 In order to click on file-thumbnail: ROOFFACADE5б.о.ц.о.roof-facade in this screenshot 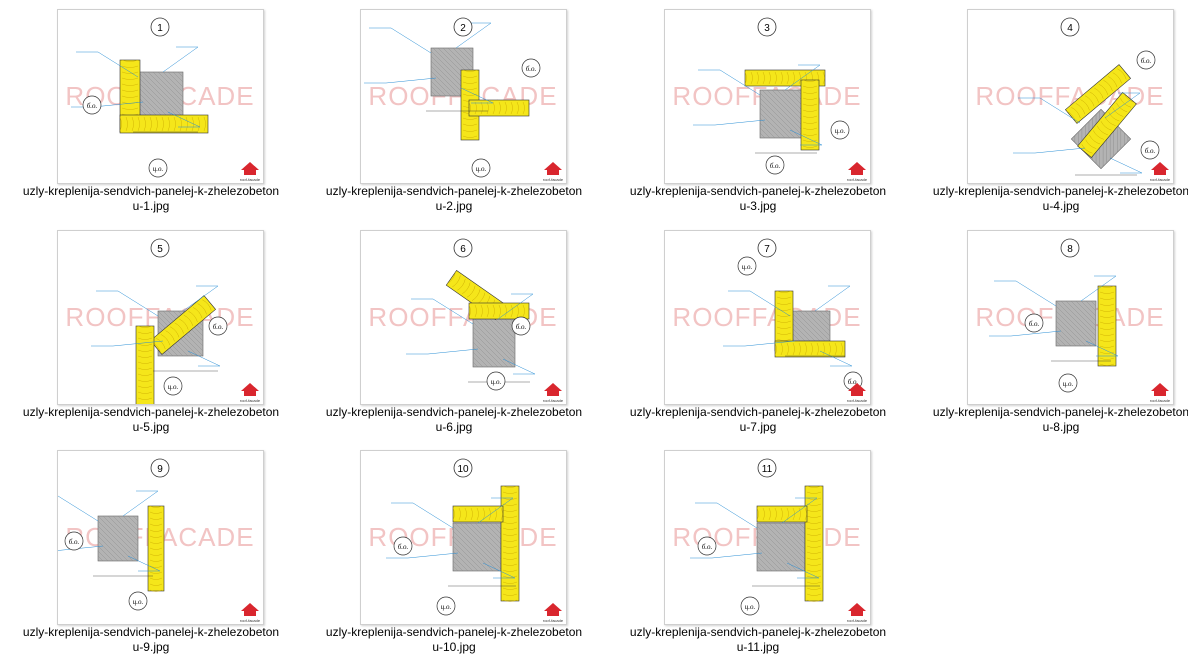, I will do `click(160, 317)`.